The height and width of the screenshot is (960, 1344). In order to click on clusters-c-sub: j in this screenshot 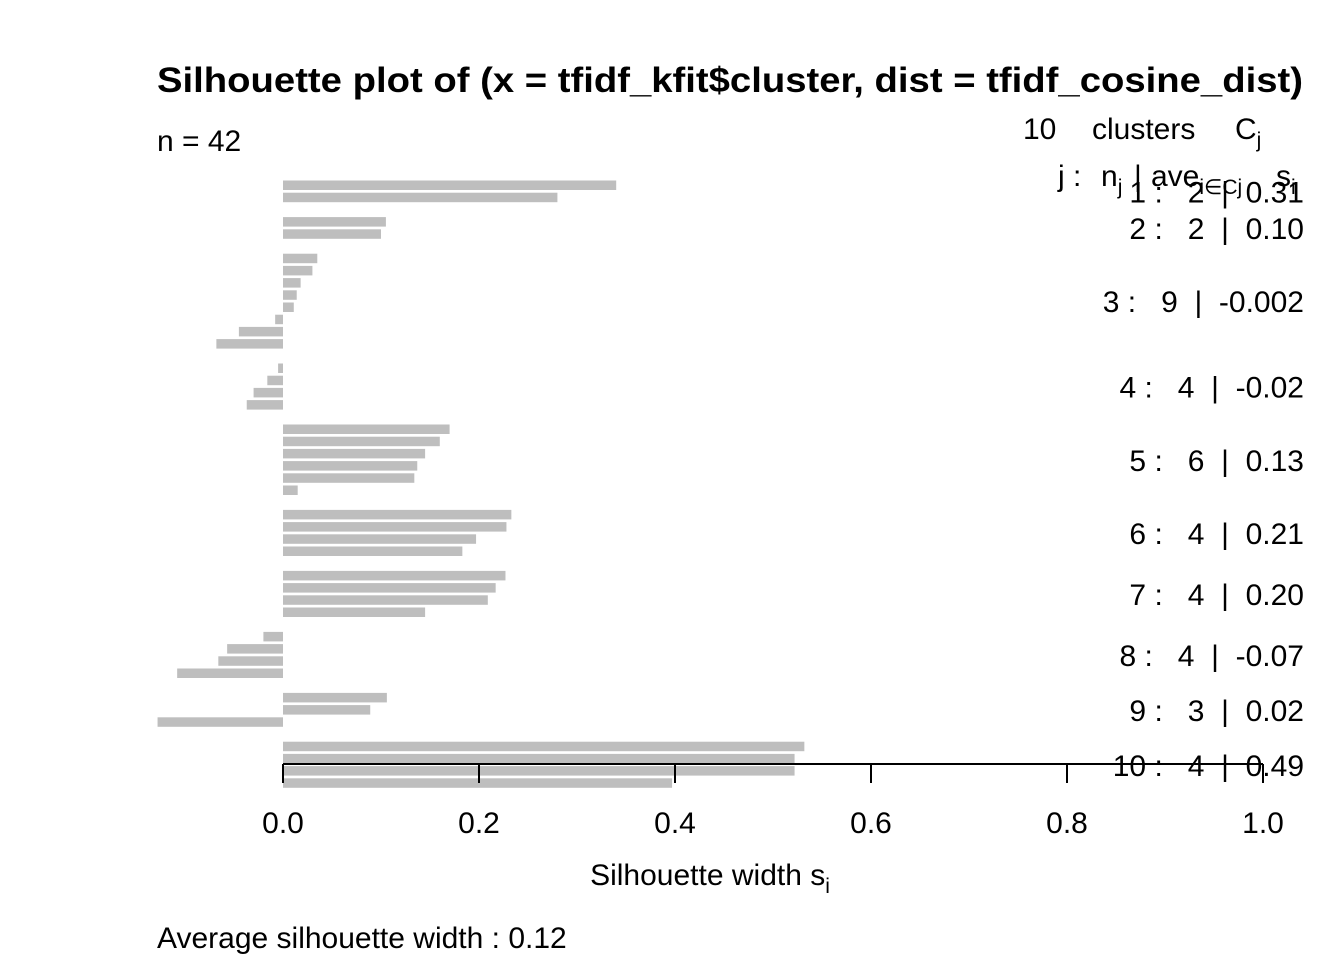, I will do `click(1259, 140)`.